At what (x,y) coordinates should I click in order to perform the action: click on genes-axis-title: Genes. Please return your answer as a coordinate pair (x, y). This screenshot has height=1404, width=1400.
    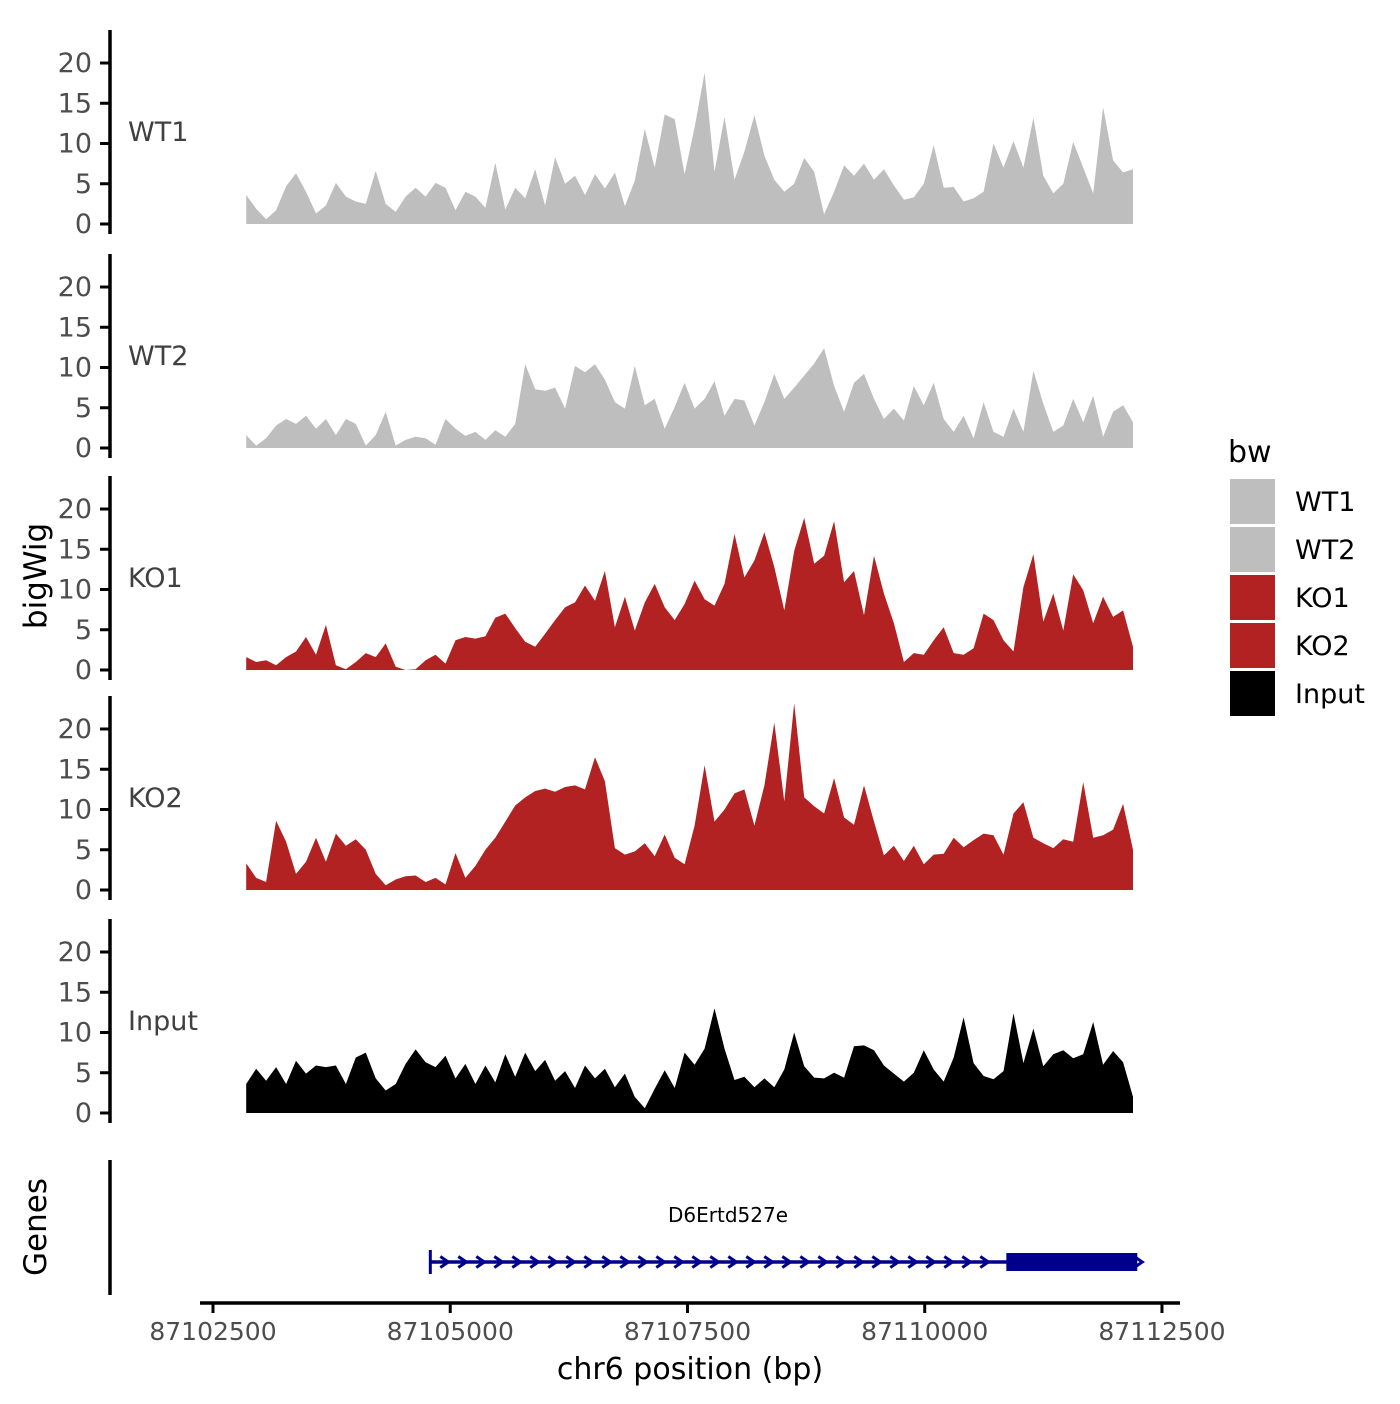
    Looking at the image, I should click on (36, 1227).